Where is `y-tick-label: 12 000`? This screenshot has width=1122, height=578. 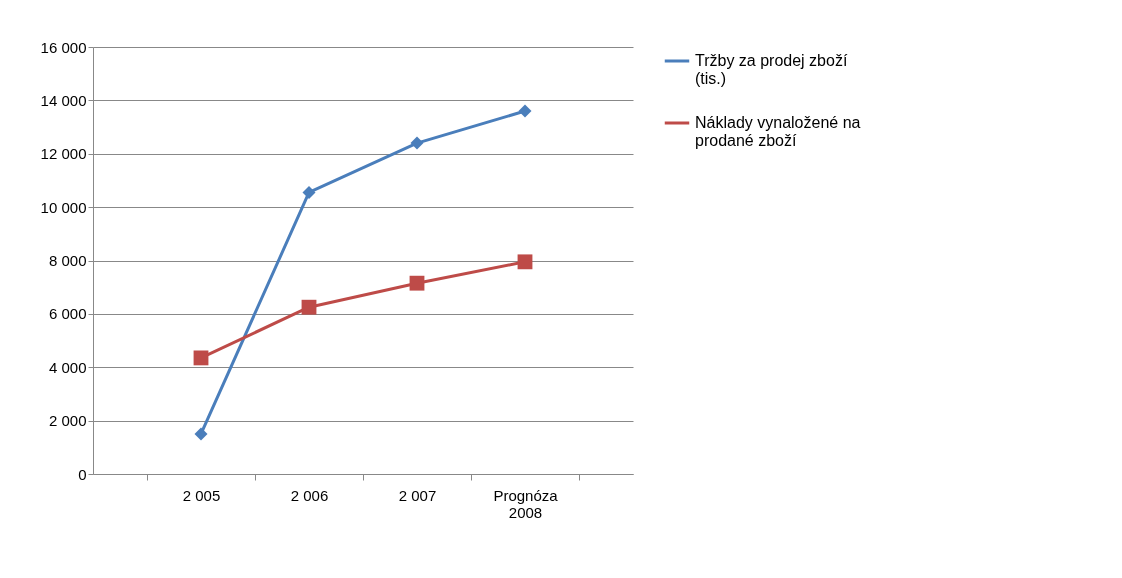
y-tick-label: 12 000 is located at coordinates (63, 154).